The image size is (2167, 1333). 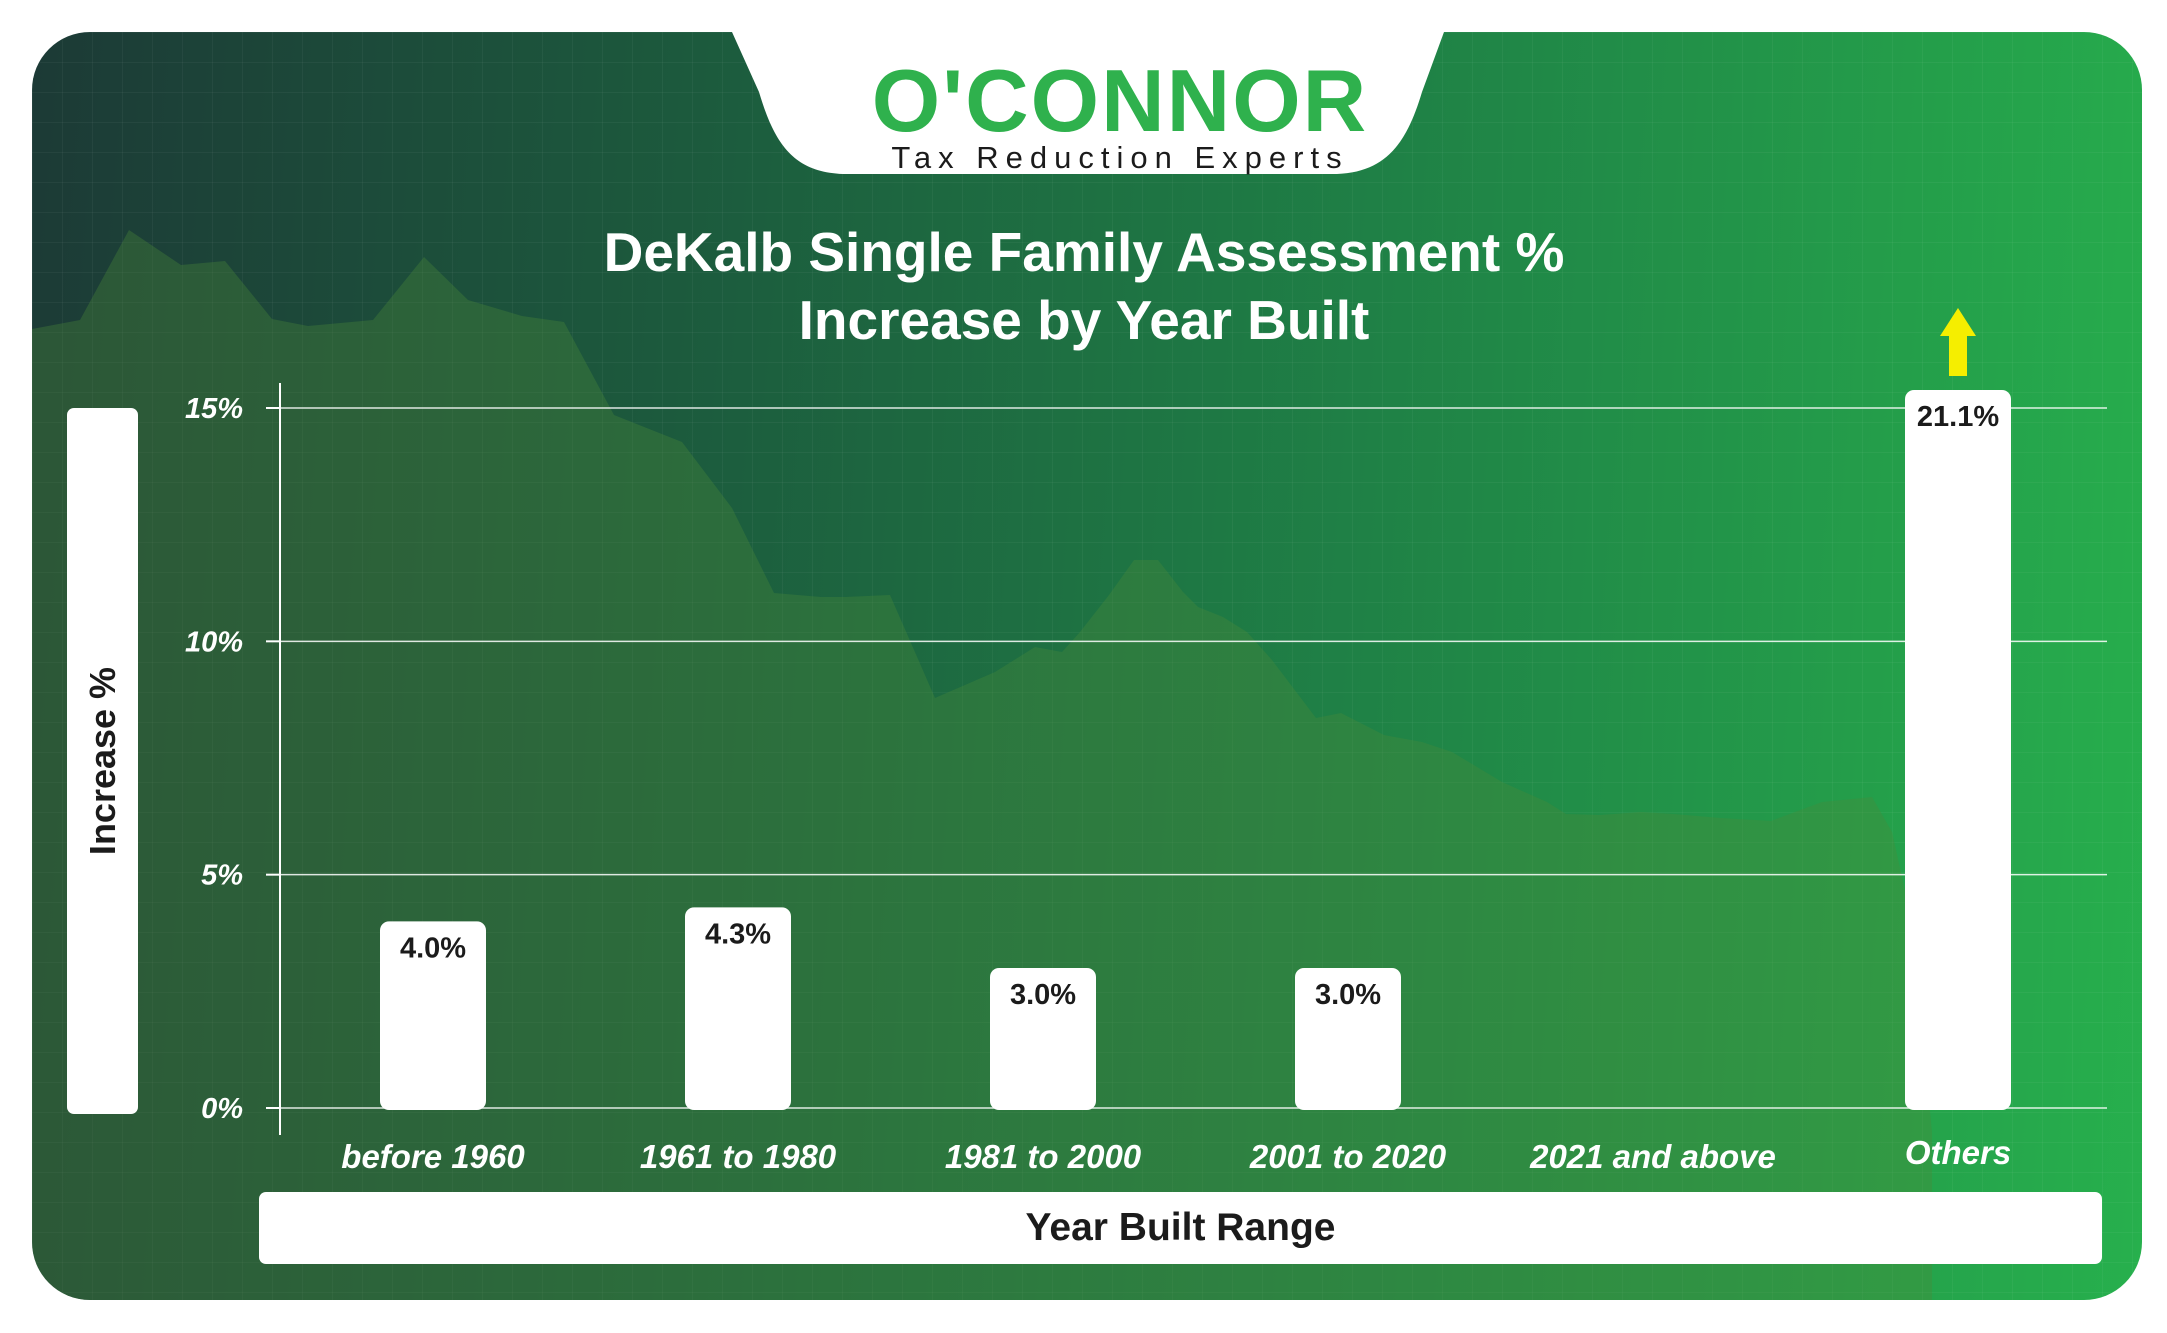 I want to click on y-tick-label: 10%, so click(x=214, y=642).